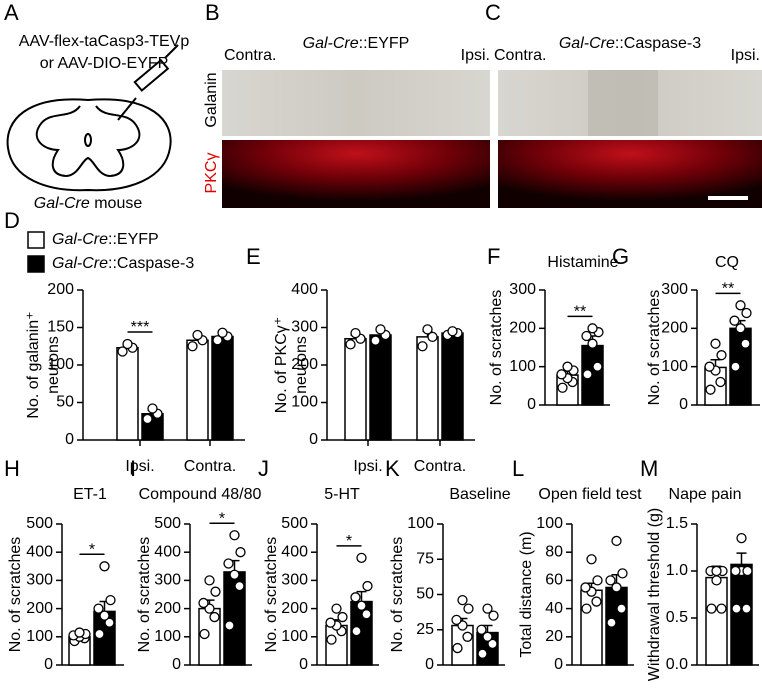 This screenshot has height=691, width=762. What do you see at coordinates (582, 262) in the screenshot?
I see `chart-title: Histamine` at bounding box center [582, 262].